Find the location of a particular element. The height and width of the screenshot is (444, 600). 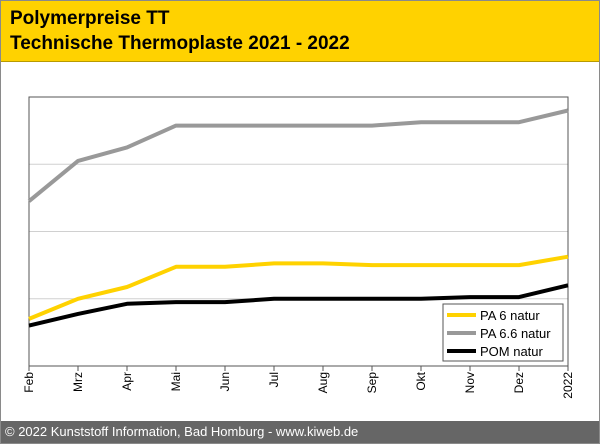

chart-subtitle: Technische Thermoplaste 2021 - 2022 is located at coordinates (180, 43).